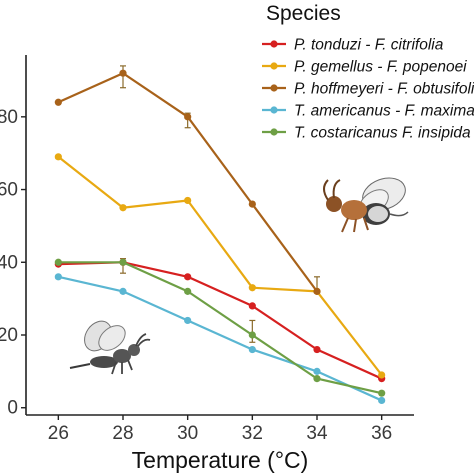  Describe the element at coordinates (384, 89) in the screenshot. I see `legend-label: P. hoffmeyeri - F. obtusifolia` at that location.